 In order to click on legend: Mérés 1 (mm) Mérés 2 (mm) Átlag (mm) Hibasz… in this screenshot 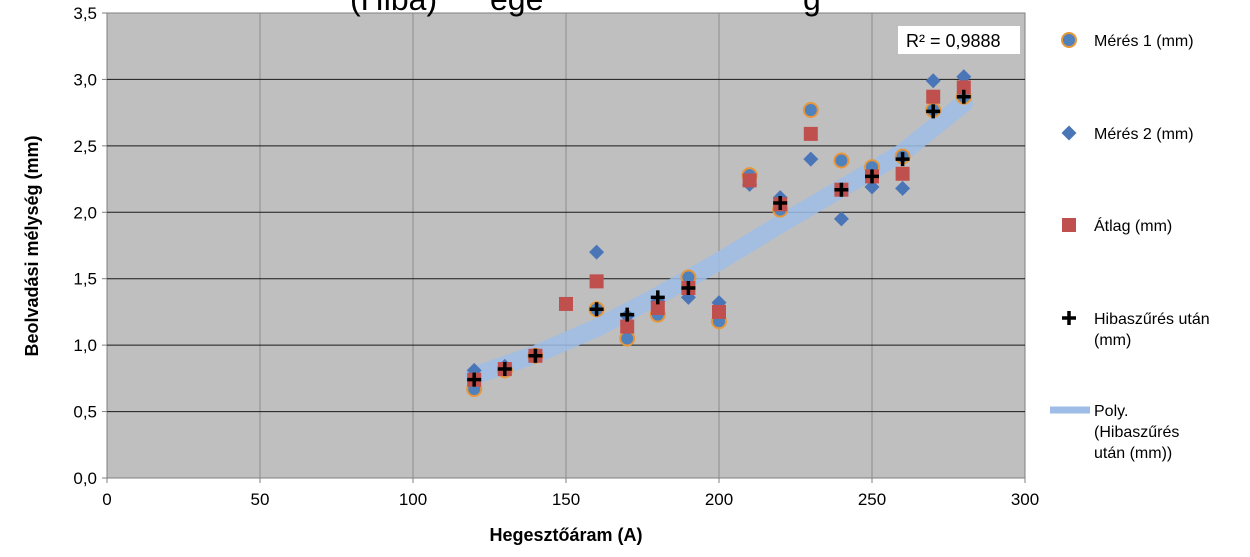, I will do `click(1130, 247)`.